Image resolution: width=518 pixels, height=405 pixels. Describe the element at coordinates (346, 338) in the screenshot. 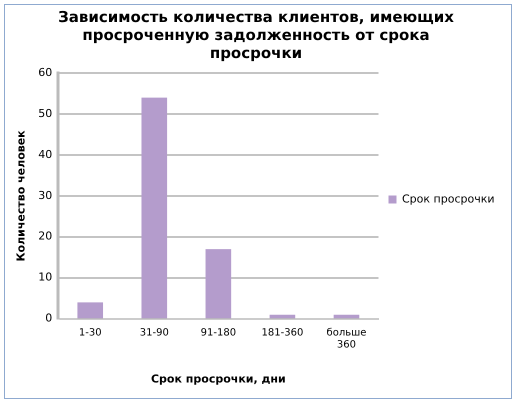

I see `x-tick-label: больше 360` at that location.